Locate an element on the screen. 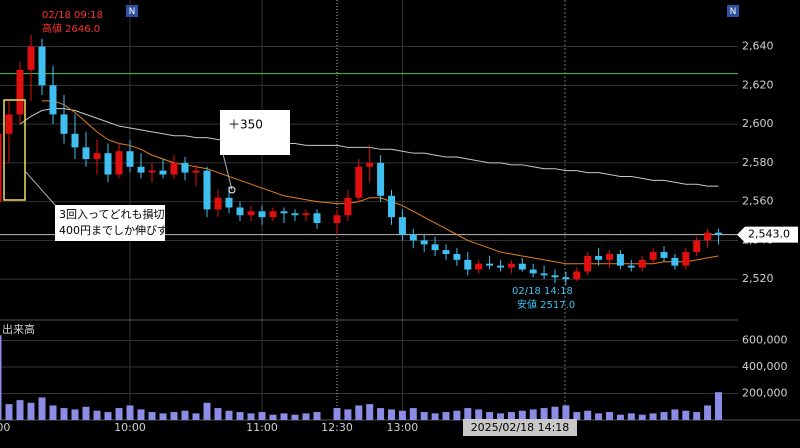  cursor-label-box is located at coordinates (520, 427).